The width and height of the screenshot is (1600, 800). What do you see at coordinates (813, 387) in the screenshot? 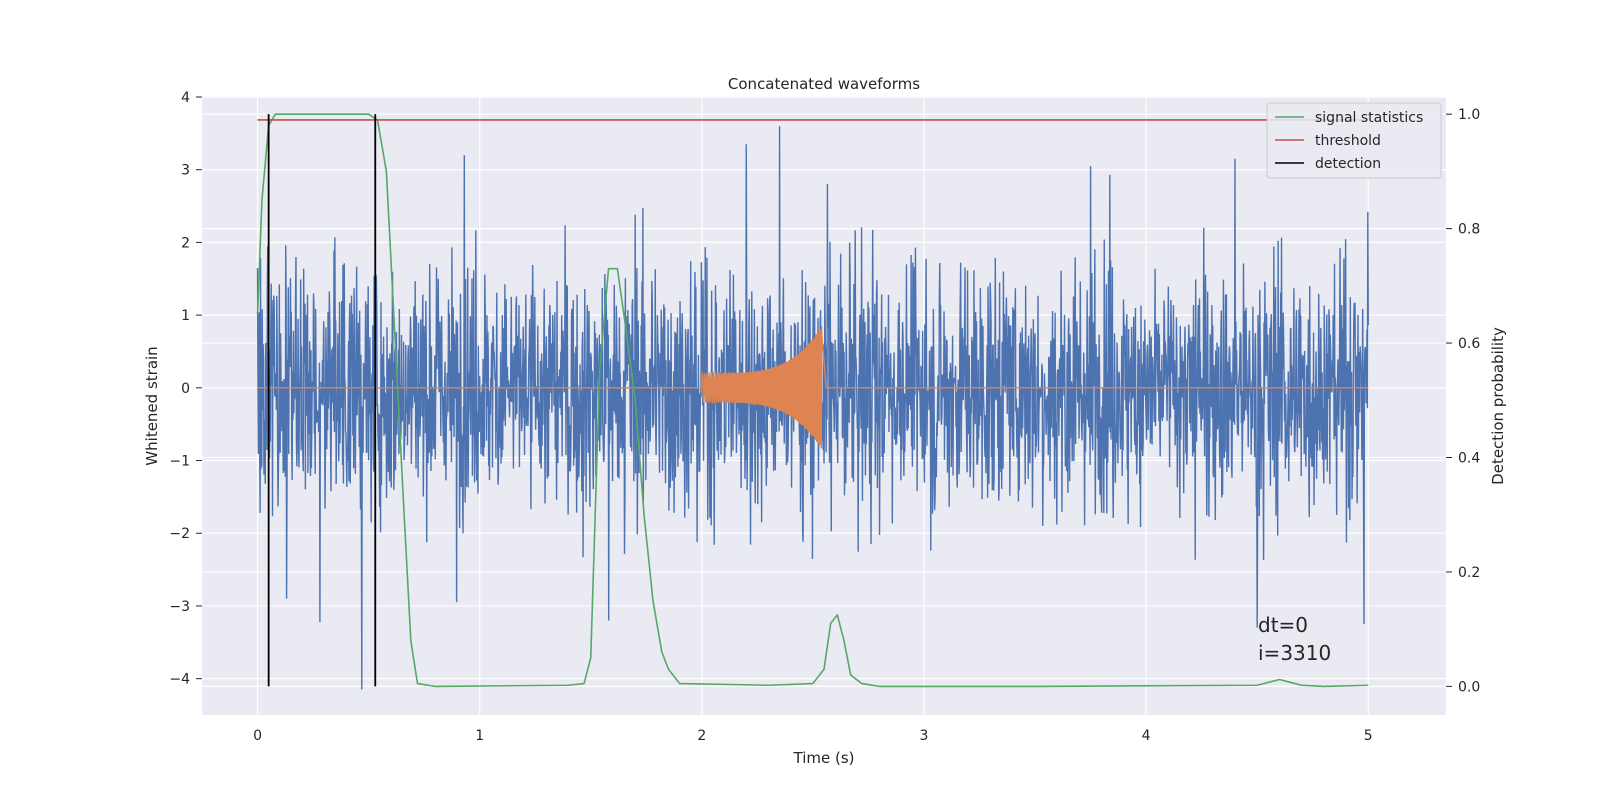
I see `chirp-signal-line` at bounding box center [813, 387].